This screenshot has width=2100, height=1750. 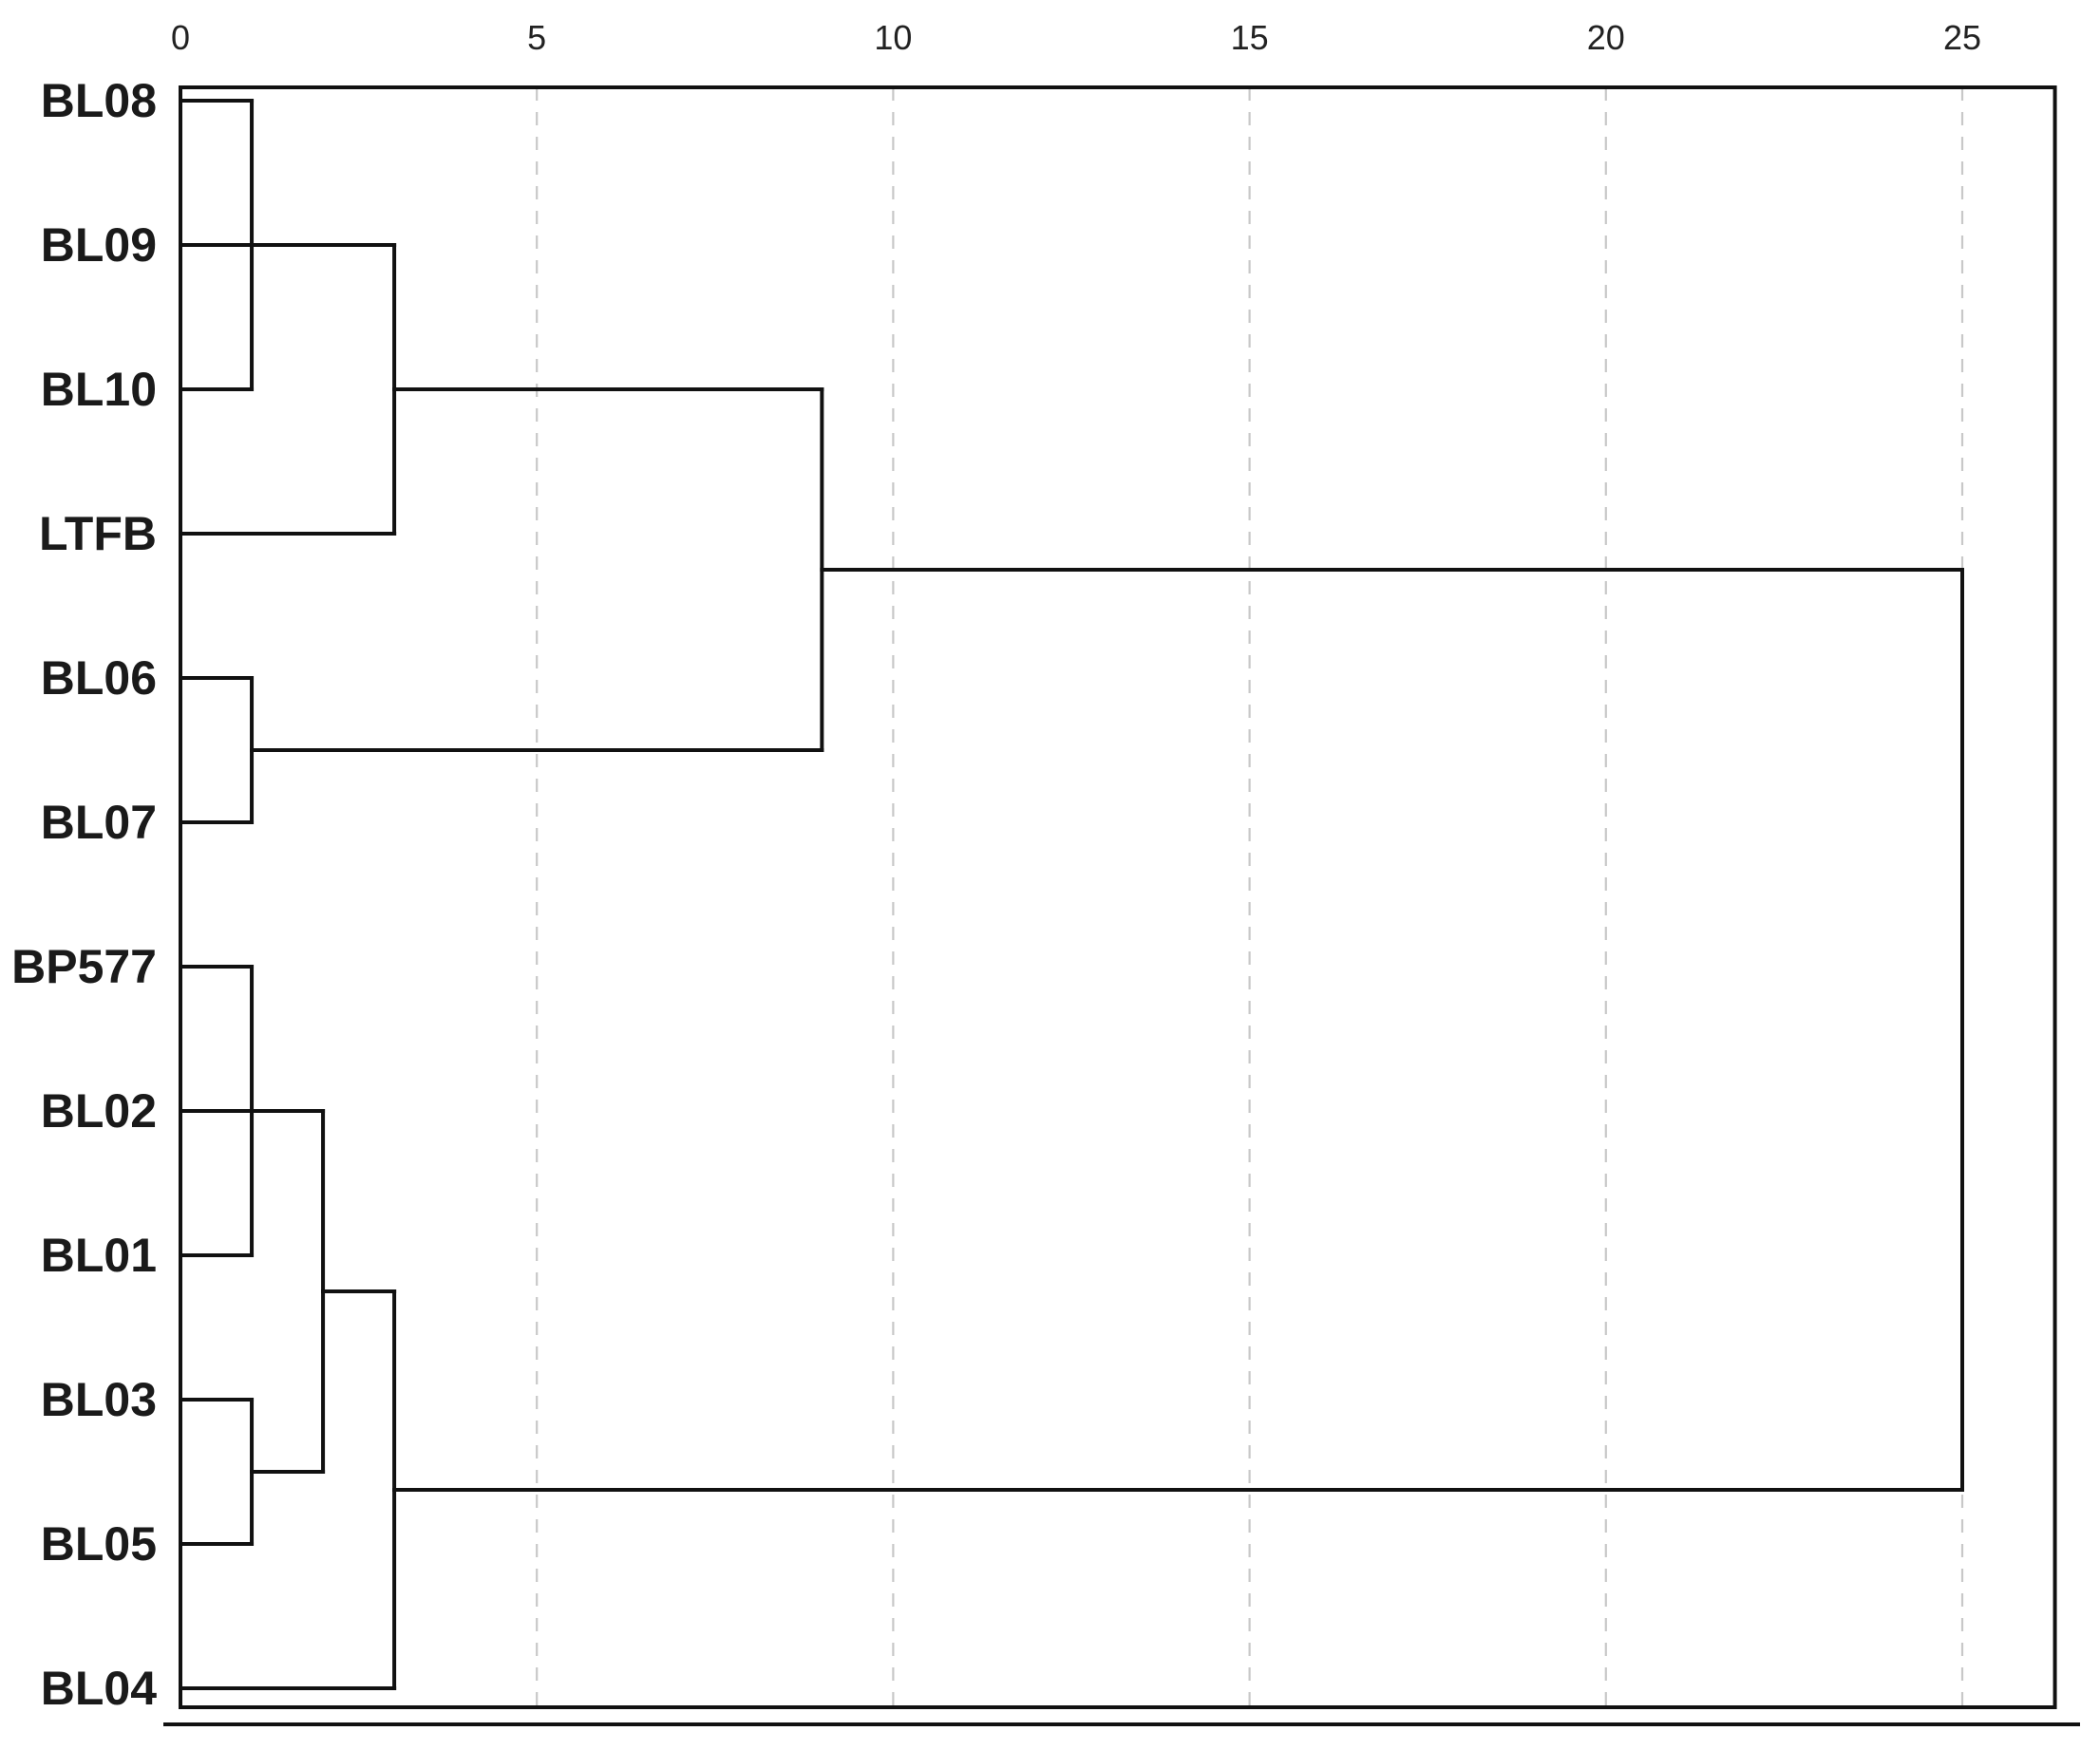 What do you see at coordinates (1962, 37) in the screenshot?
I see `x-tick-label-25: 25` at bounding box center [1962, 37].